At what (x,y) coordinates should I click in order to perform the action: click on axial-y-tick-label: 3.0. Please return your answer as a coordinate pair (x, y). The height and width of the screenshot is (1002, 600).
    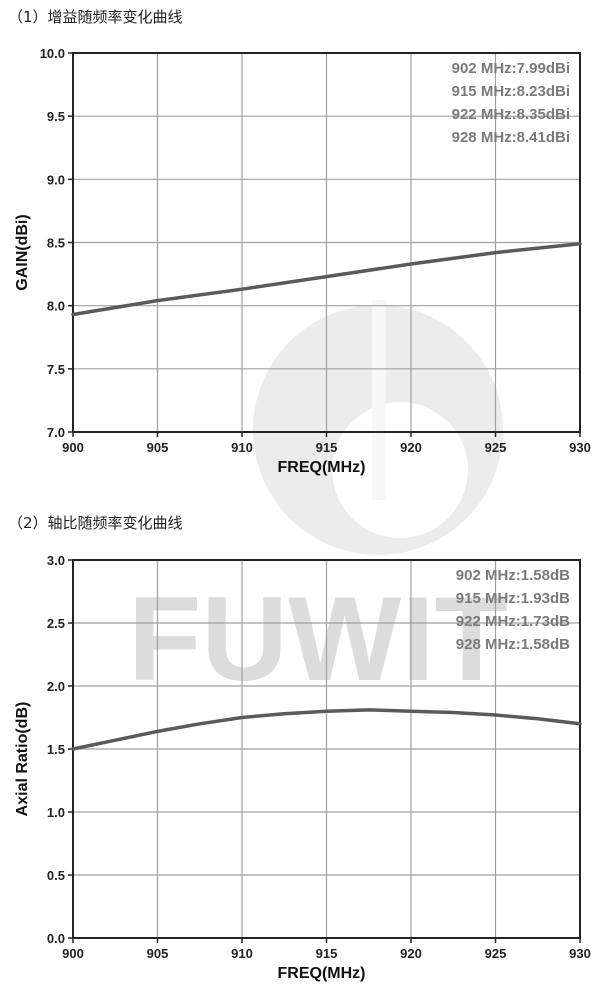
    Looking at the image, I should click on (56, 560).